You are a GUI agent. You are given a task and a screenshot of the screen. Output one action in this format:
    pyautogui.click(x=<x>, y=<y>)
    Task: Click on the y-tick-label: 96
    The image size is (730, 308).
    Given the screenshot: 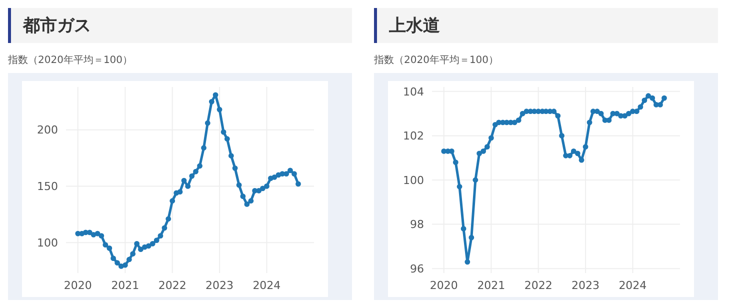 What is the action you would take?
    pyautogui.click(x=417, y=269)
    